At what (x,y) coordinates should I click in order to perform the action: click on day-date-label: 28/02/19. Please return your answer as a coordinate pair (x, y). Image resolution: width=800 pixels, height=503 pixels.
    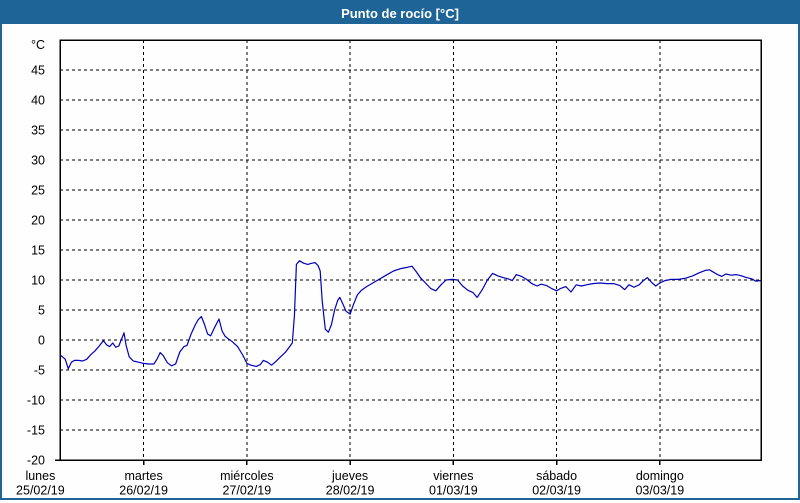
    Looking at the image, I should click on (350, 491).